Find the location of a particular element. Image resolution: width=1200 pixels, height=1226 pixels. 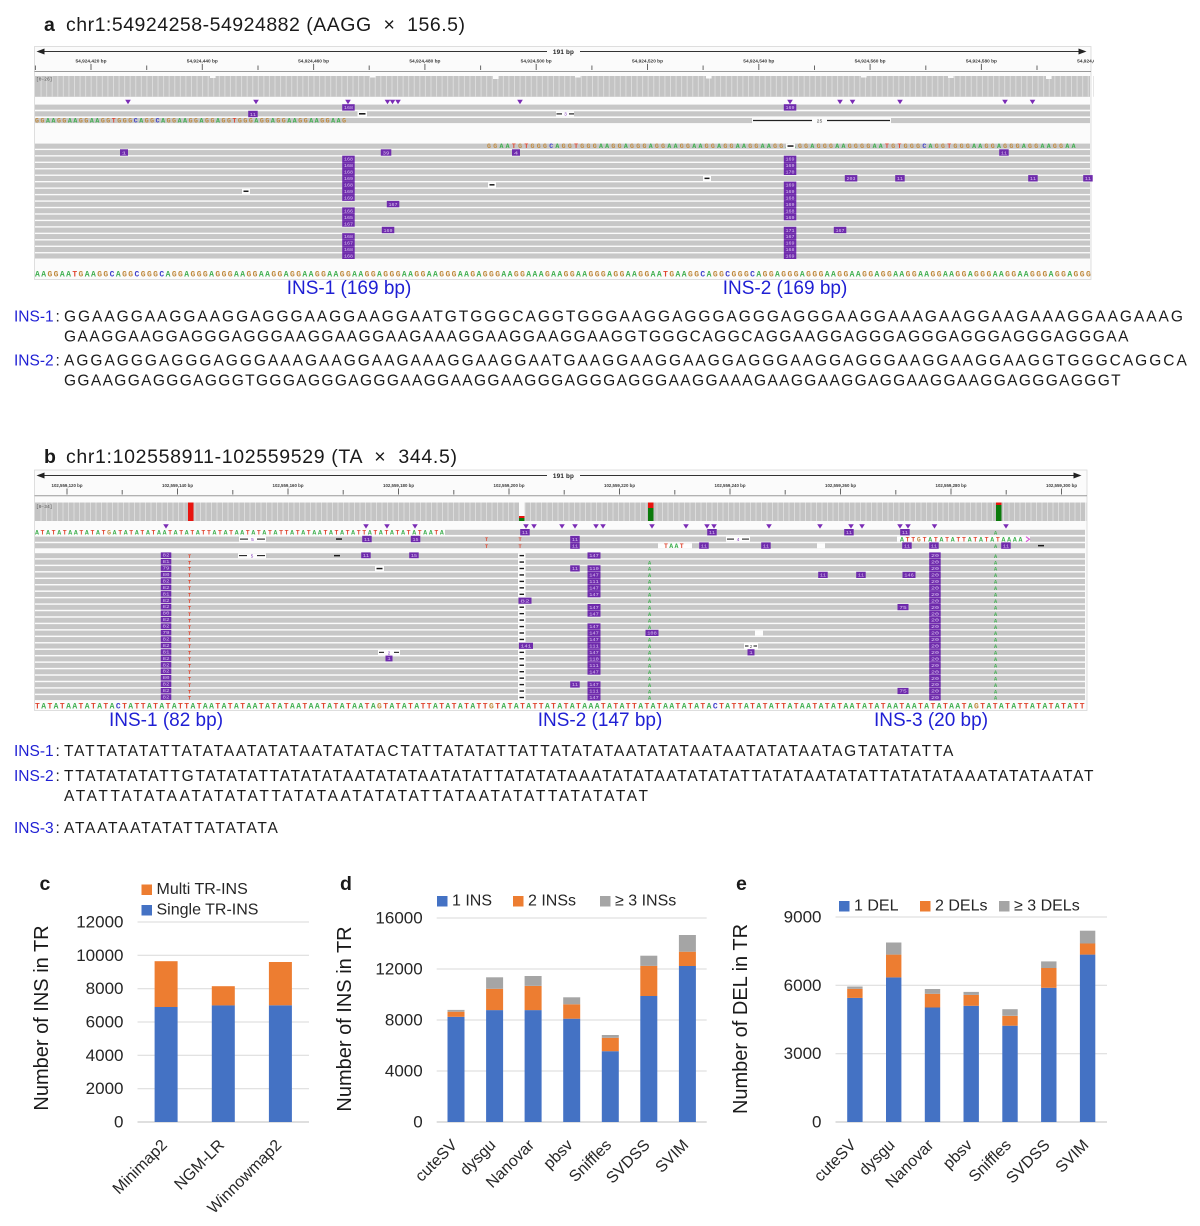

svg-text: 110 is located at coordinates (594, 659).